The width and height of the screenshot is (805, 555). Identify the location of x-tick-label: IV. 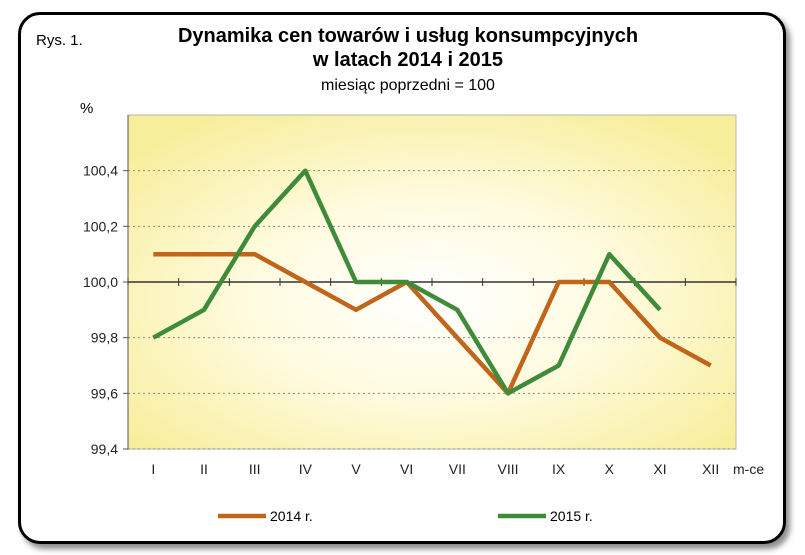
(306, 469).